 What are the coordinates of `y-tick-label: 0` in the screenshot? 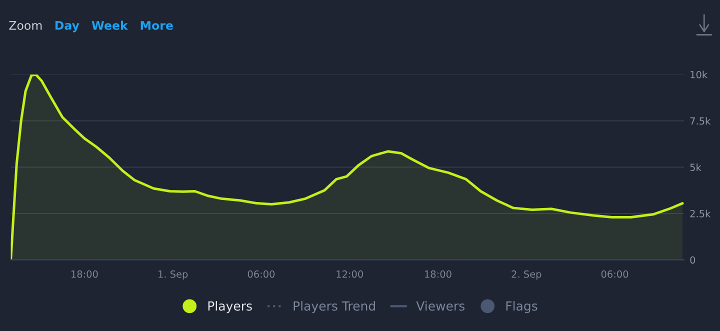 It's located at (693, 260).